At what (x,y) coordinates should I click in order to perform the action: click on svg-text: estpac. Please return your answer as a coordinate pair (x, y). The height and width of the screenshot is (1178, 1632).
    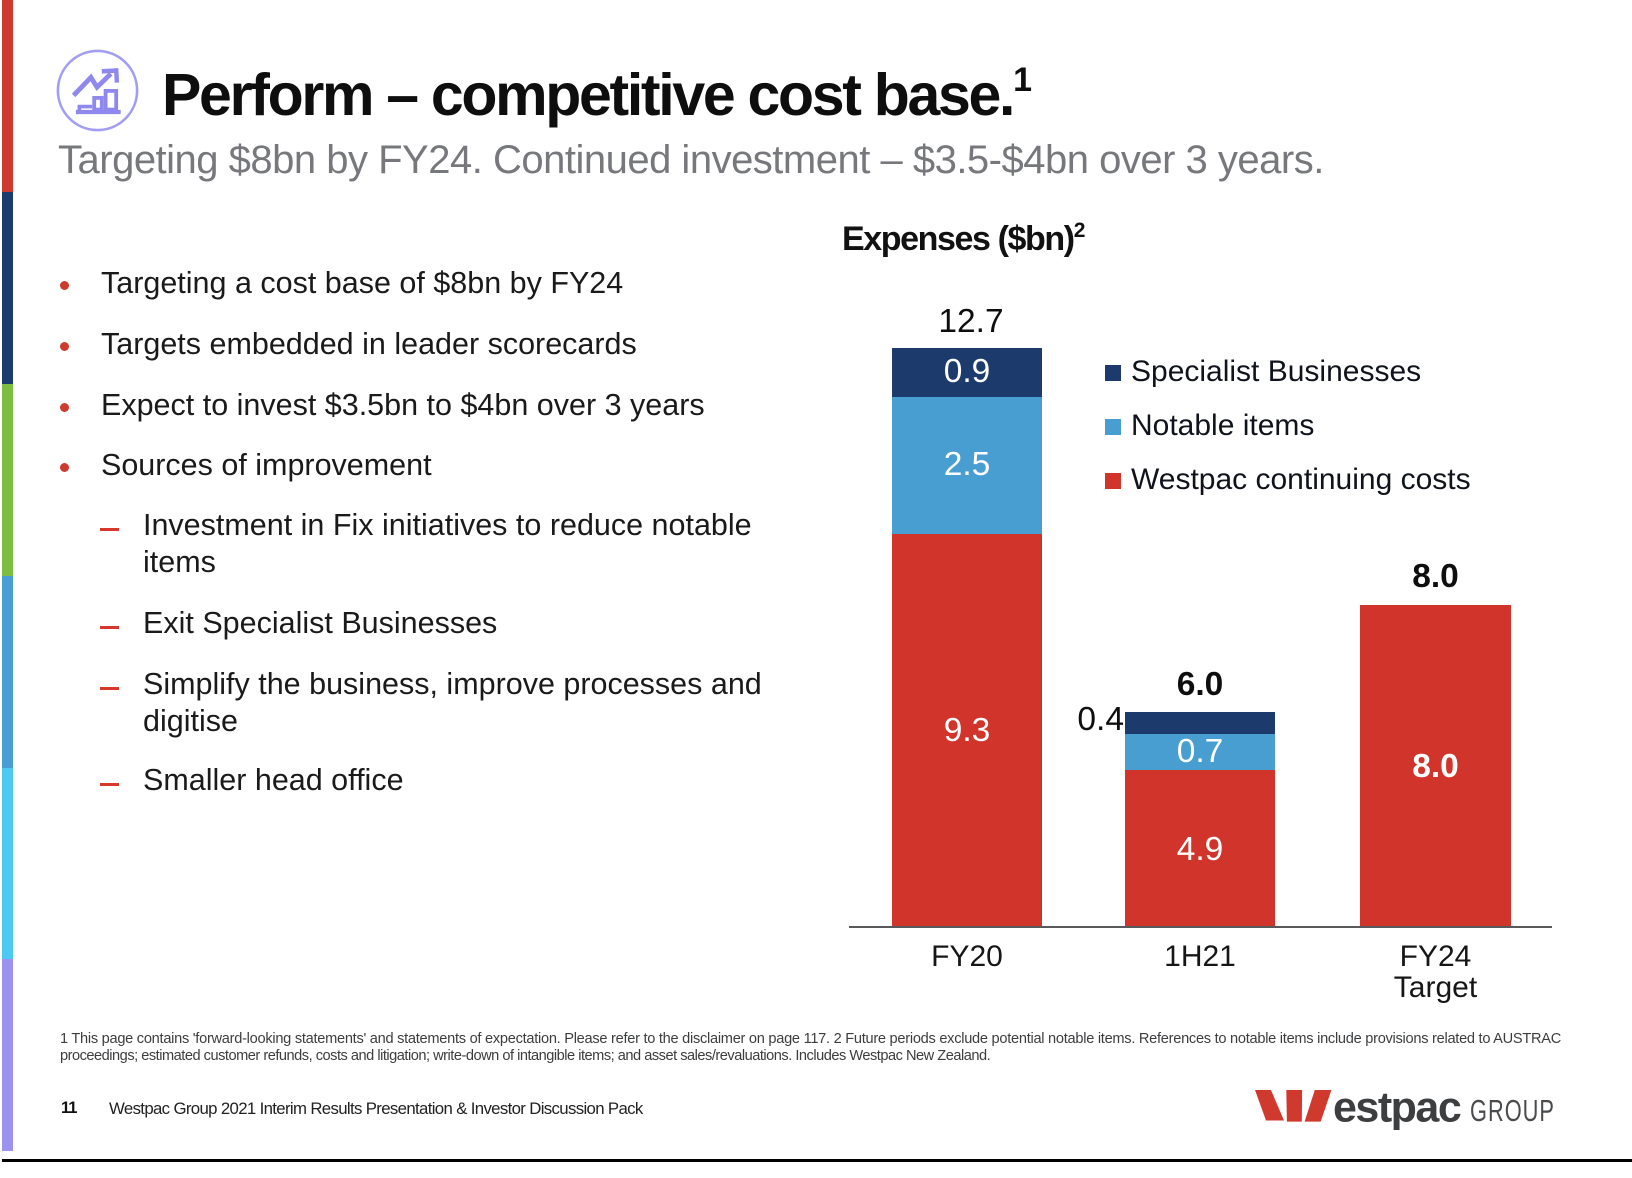
    Looking at the image, I should click on (1397, 1108).